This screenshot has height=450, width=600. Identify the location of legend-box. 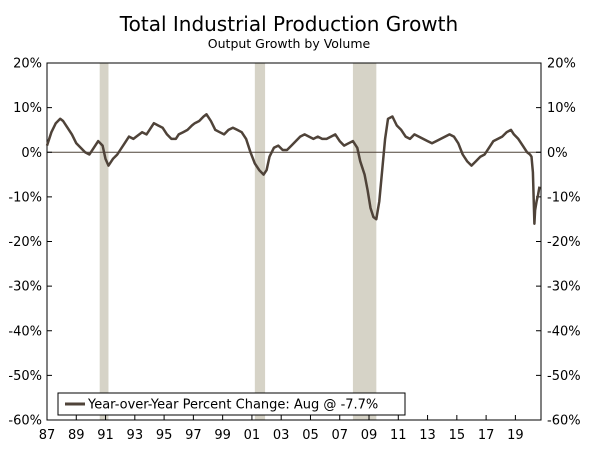
(231, 404).